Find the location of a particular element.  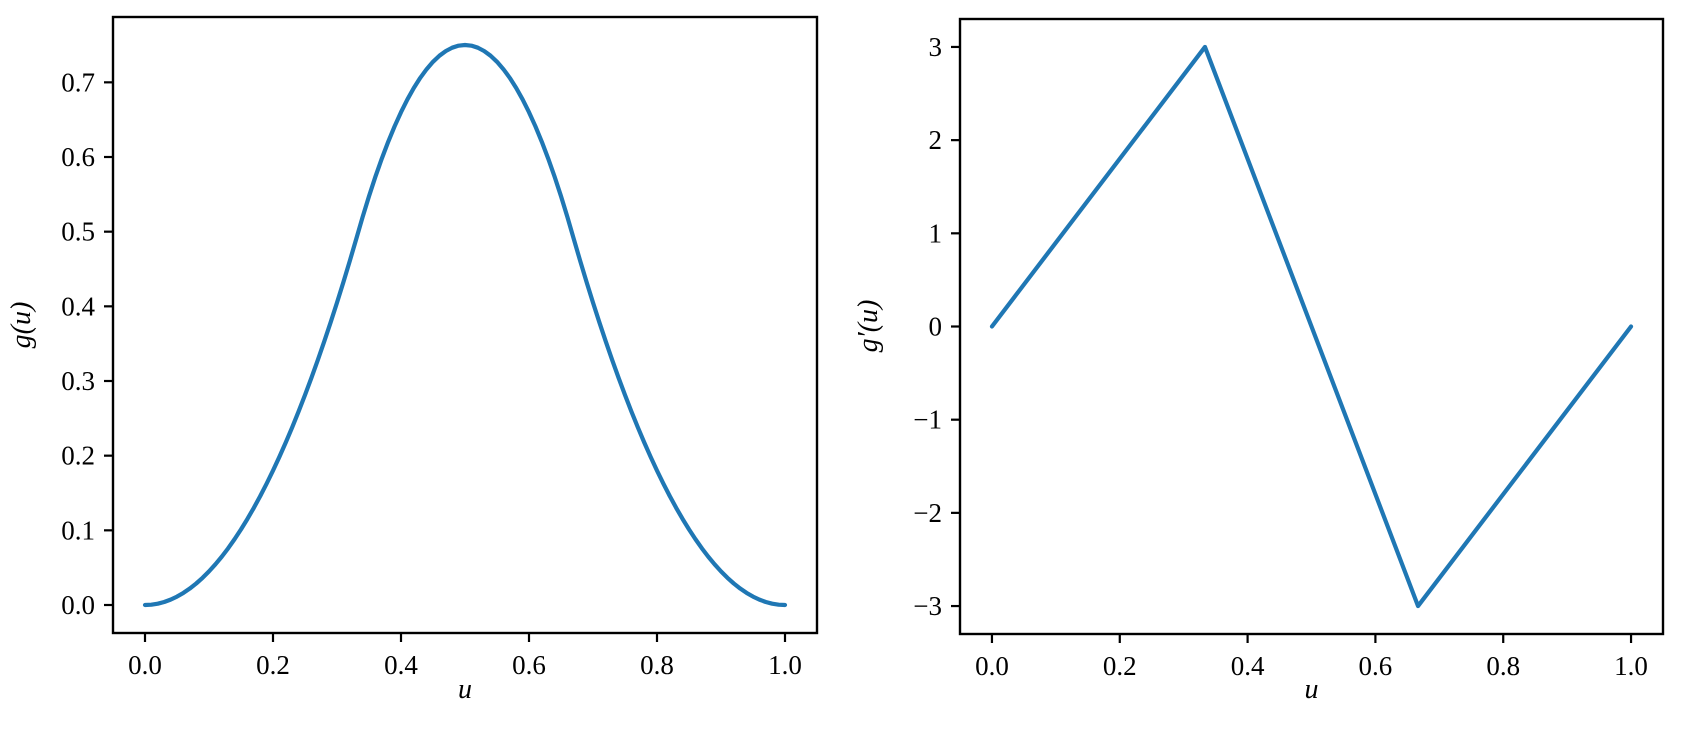

subplot-2-y-tick-label: −2 is located at coordinates (927, 513).